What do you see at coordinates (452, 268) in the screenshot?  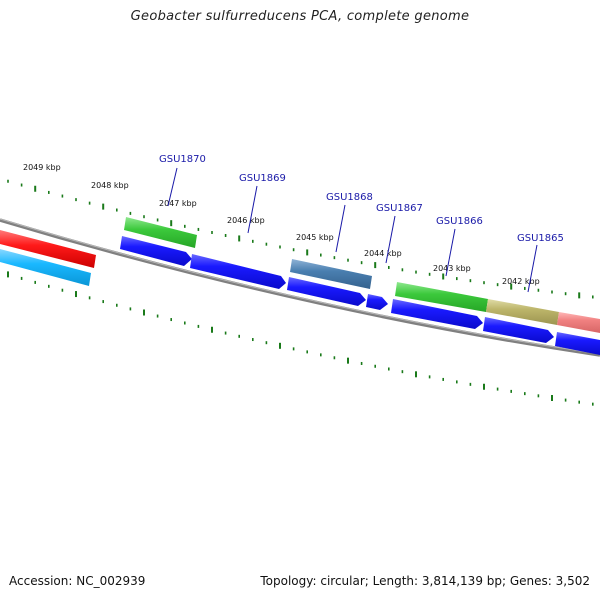 I see `kbp-label: 2043 kbp` at bounding box center [452, 268].